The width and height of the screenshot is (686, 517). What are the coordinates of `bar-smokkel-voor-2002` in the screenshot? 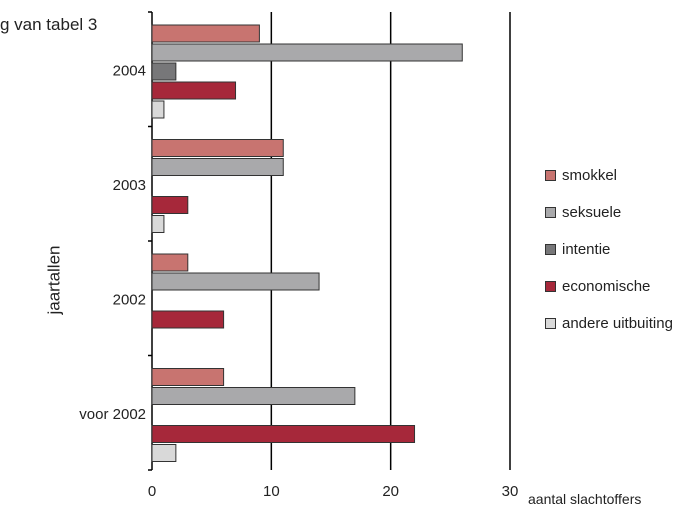 It's located at (188, 377).